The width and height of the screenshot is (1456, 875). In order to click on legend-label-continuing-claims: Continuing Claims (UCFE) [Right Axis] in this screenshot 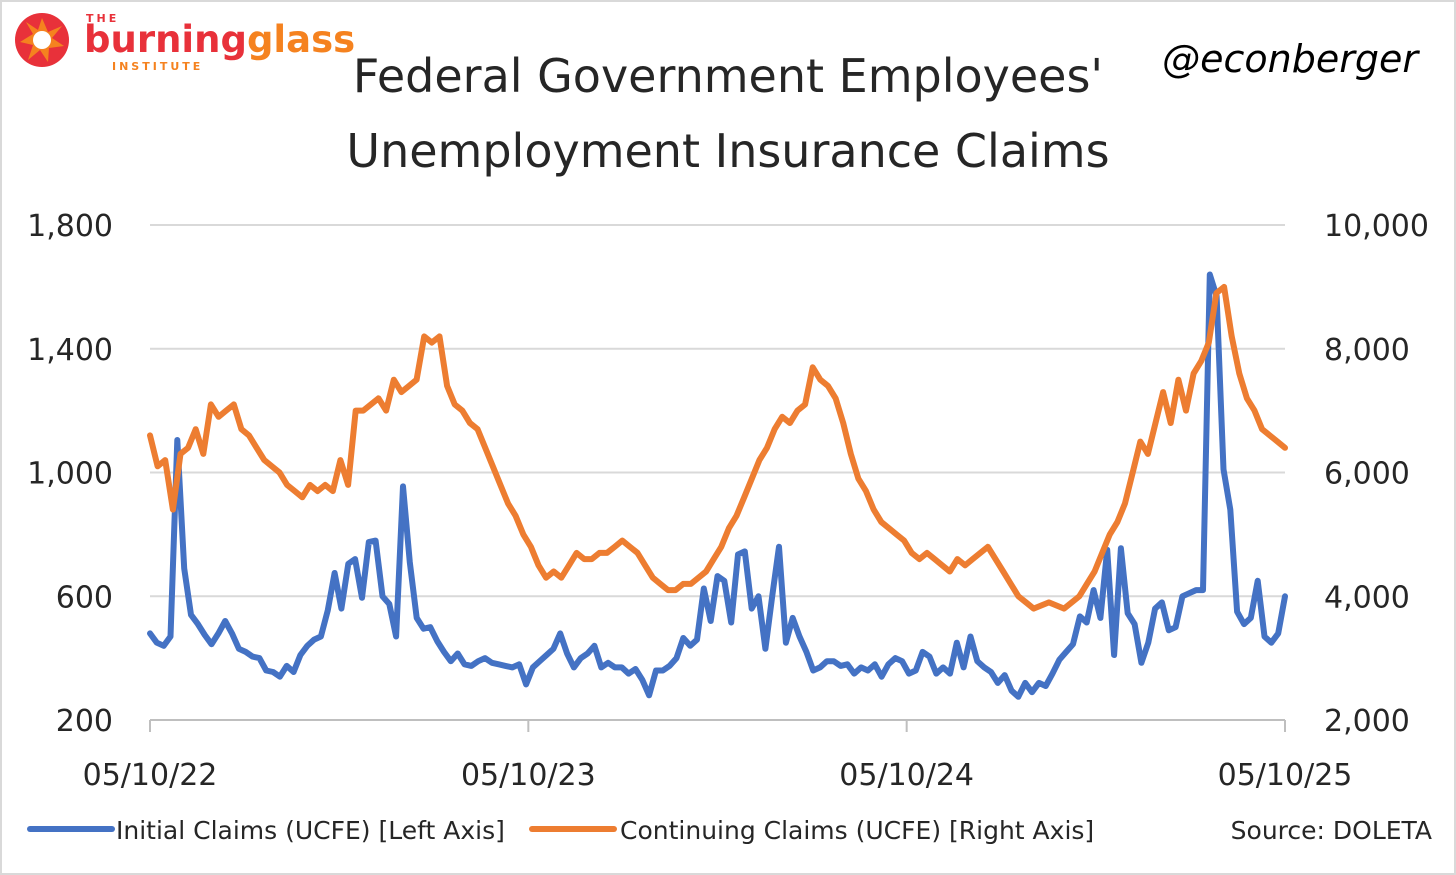, I will do `click(857, 830)`.